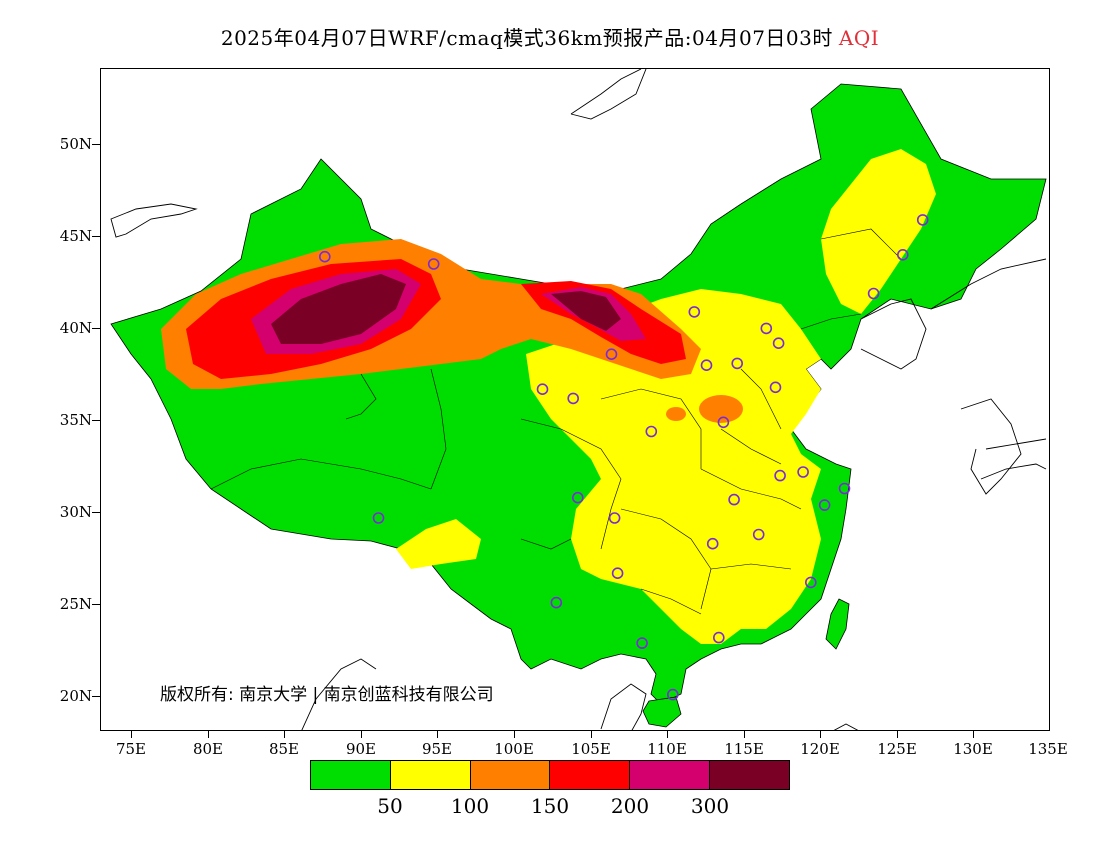 Image resolution: width=1100 pixels, height=850 pixels. Describe the element at coordinates (131, 749) in the screenshot. I see `x-tick-label: 75E` at that location.